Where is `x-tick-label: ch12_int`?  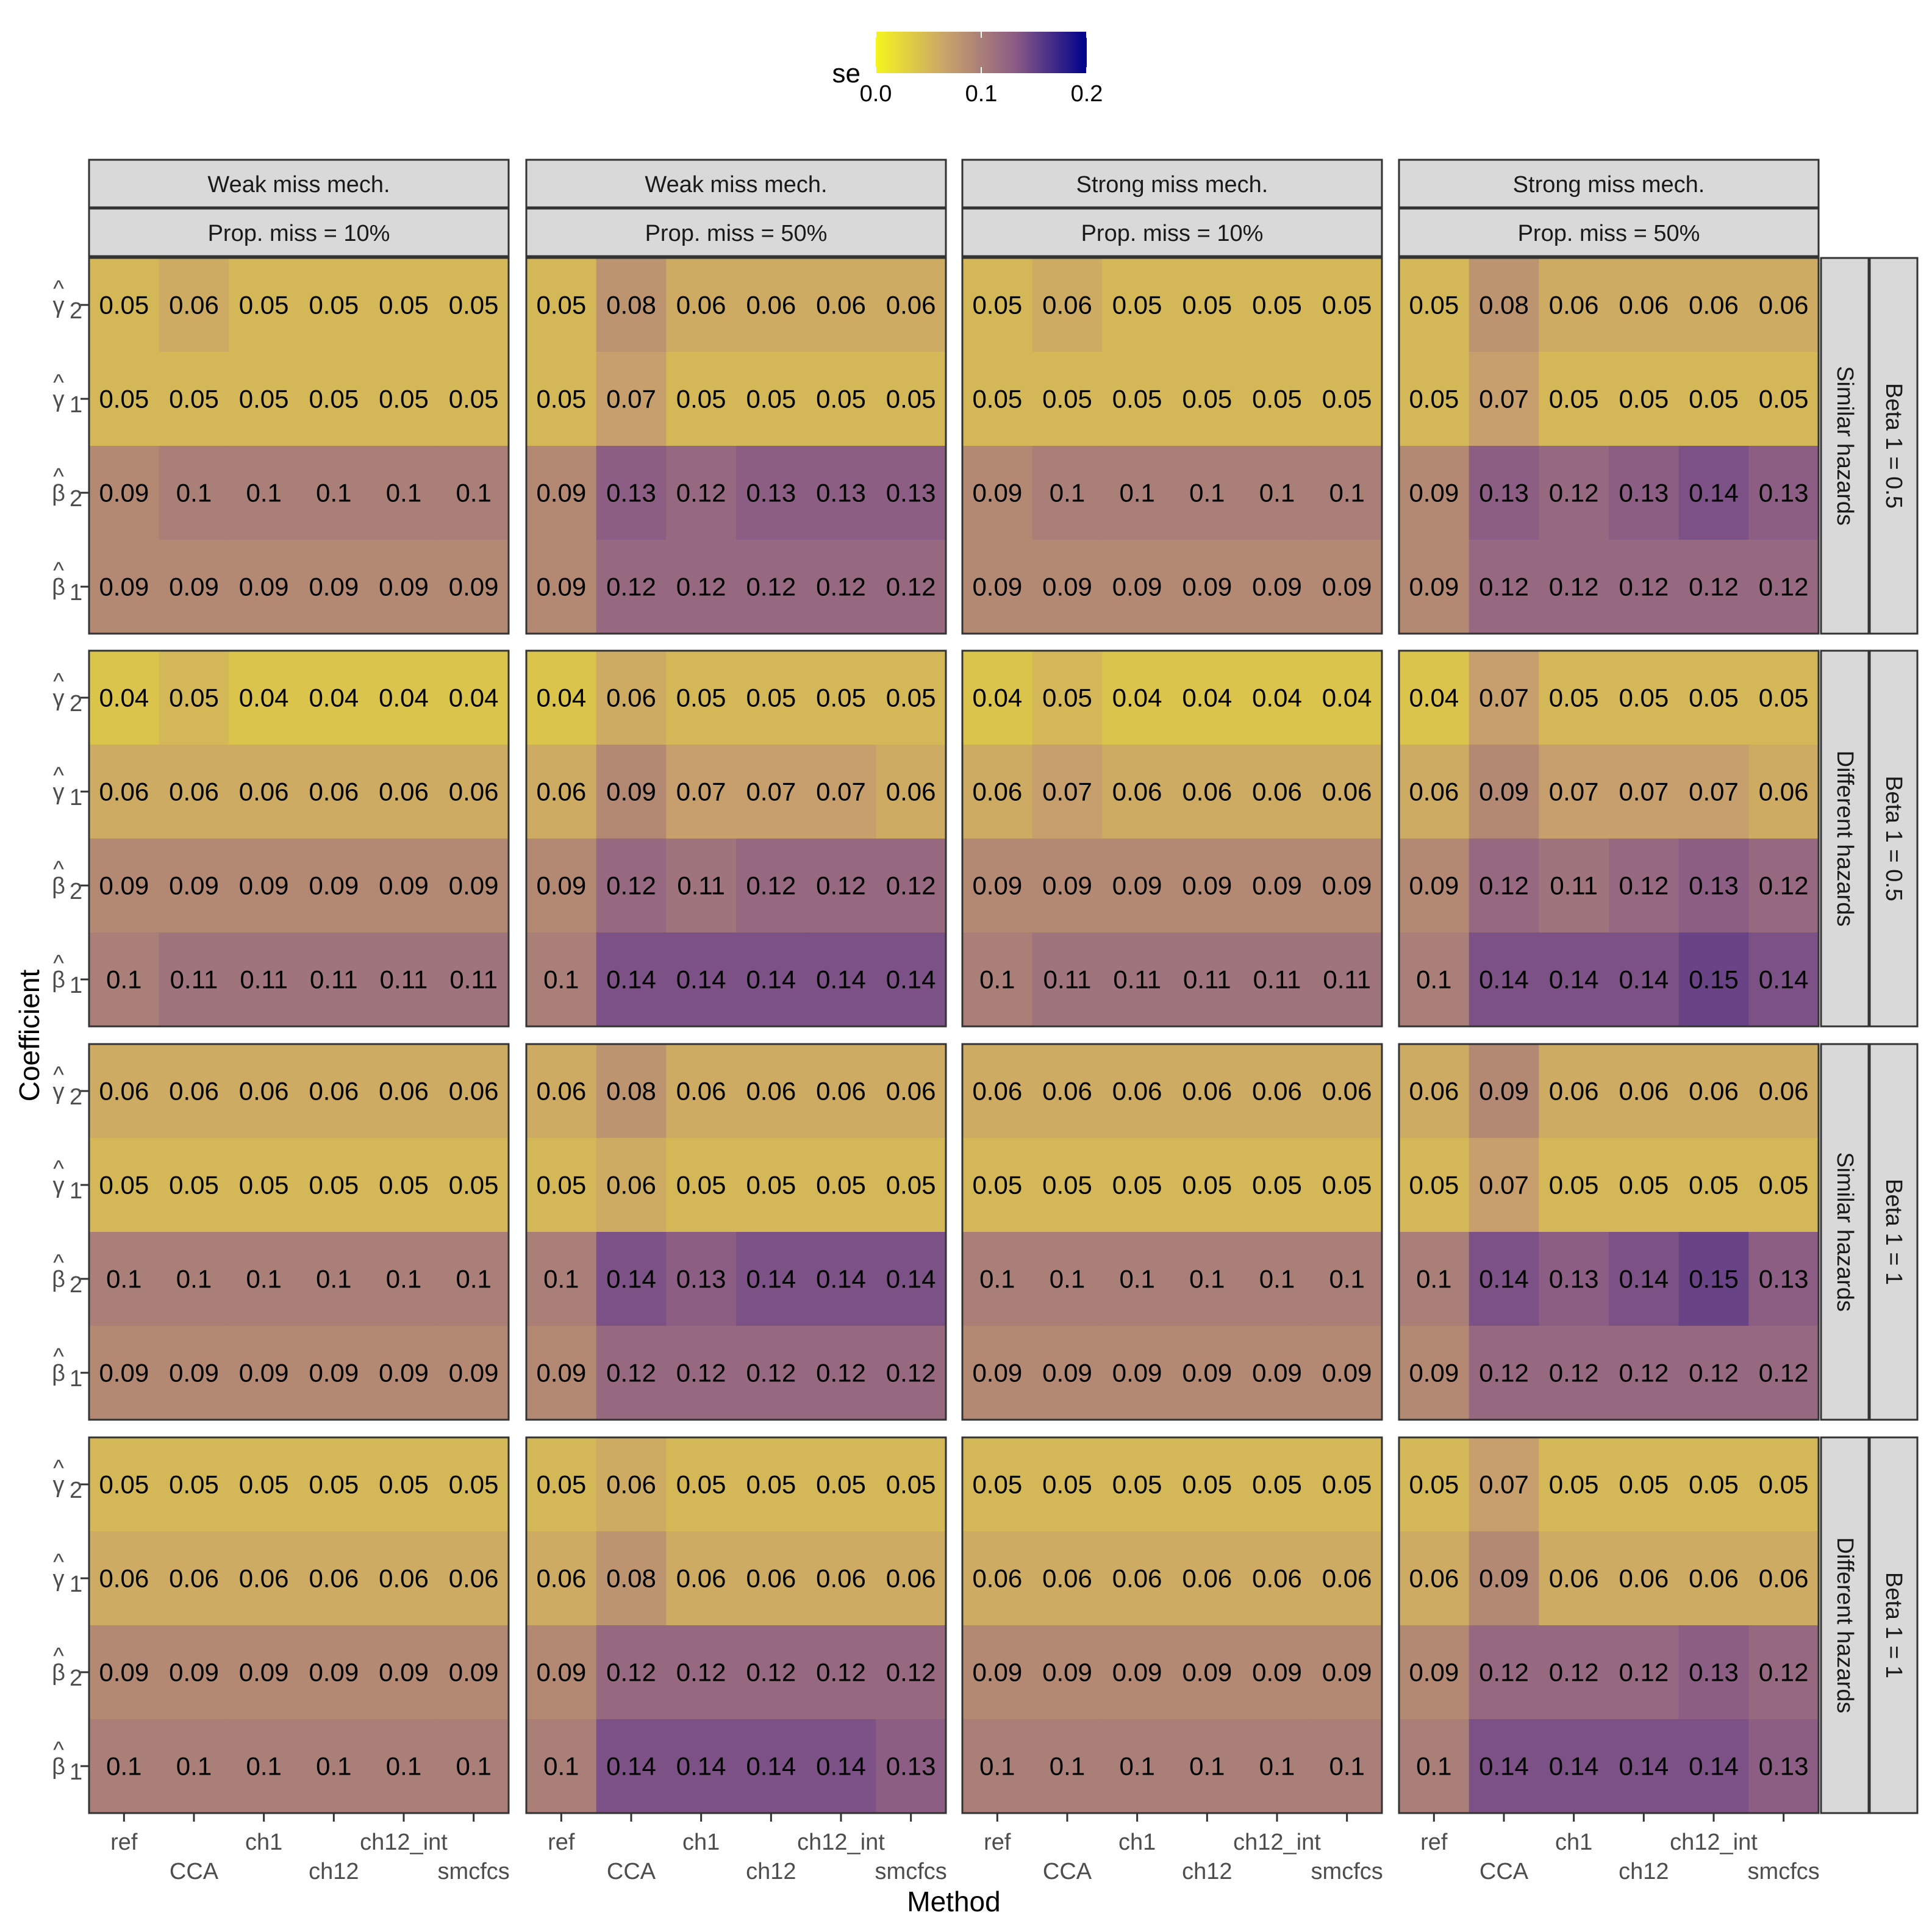
x-tick-label: ch12_int is located at coordinates (1277, 1842).